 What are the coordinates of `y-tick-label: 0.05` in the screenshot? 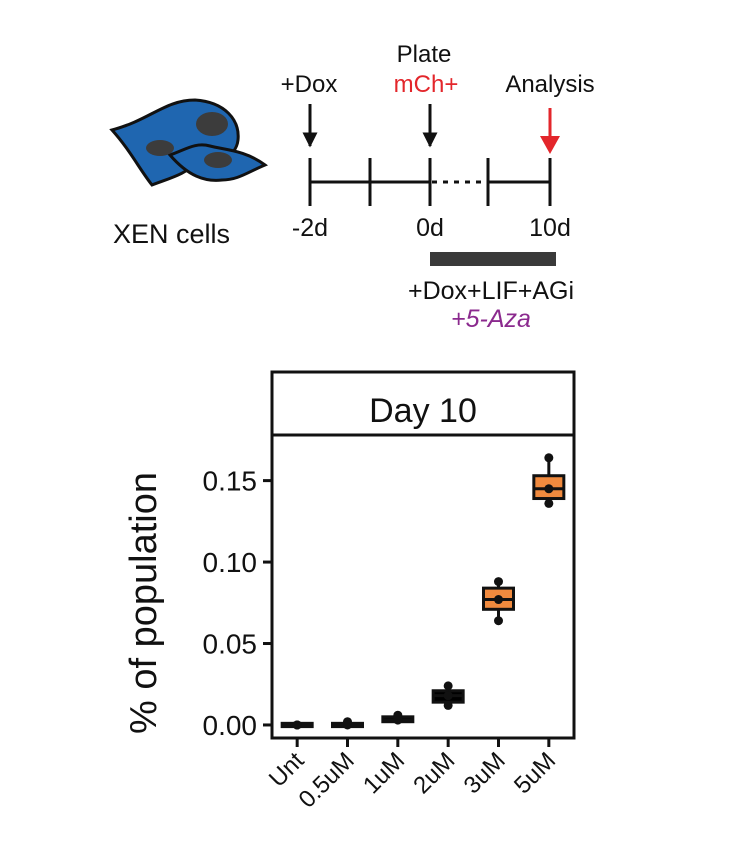 It's located at (230, 644).